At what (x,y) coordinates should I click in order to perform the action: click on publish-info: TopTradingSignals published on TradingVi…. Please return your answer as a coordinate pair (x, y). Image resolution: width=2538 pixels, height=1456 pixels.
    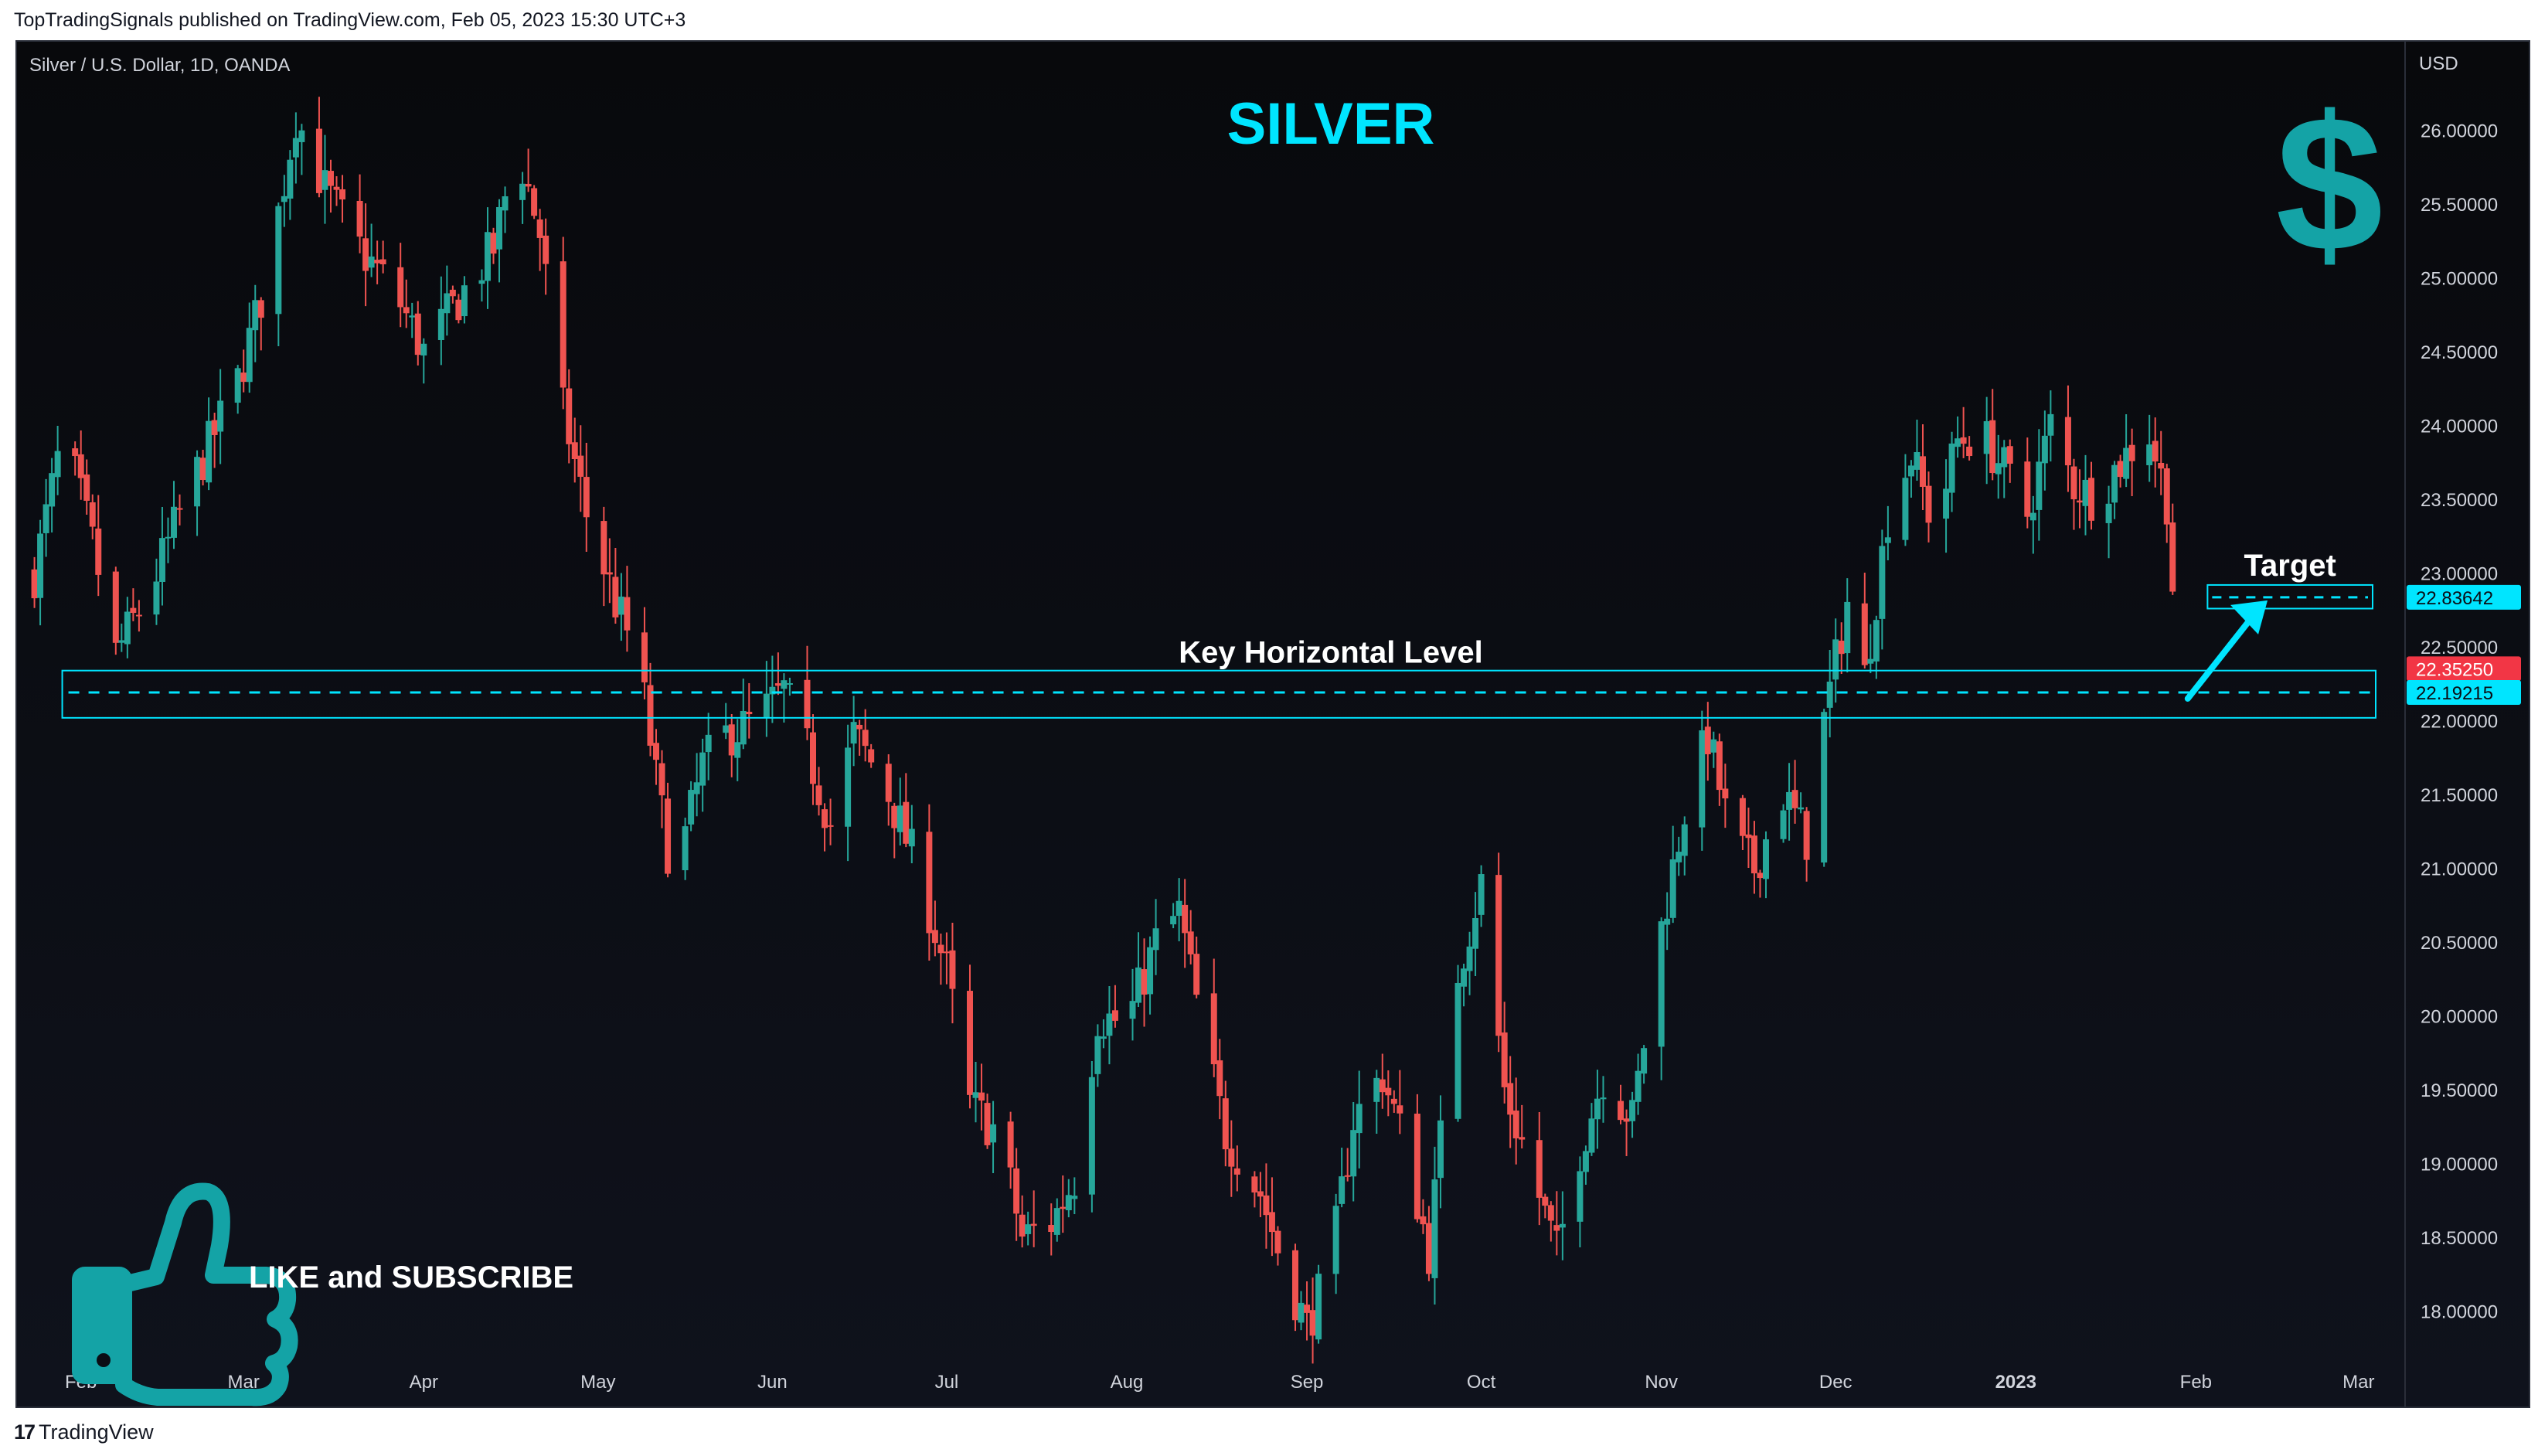
    Looking at the image, I should click on (350, 20).